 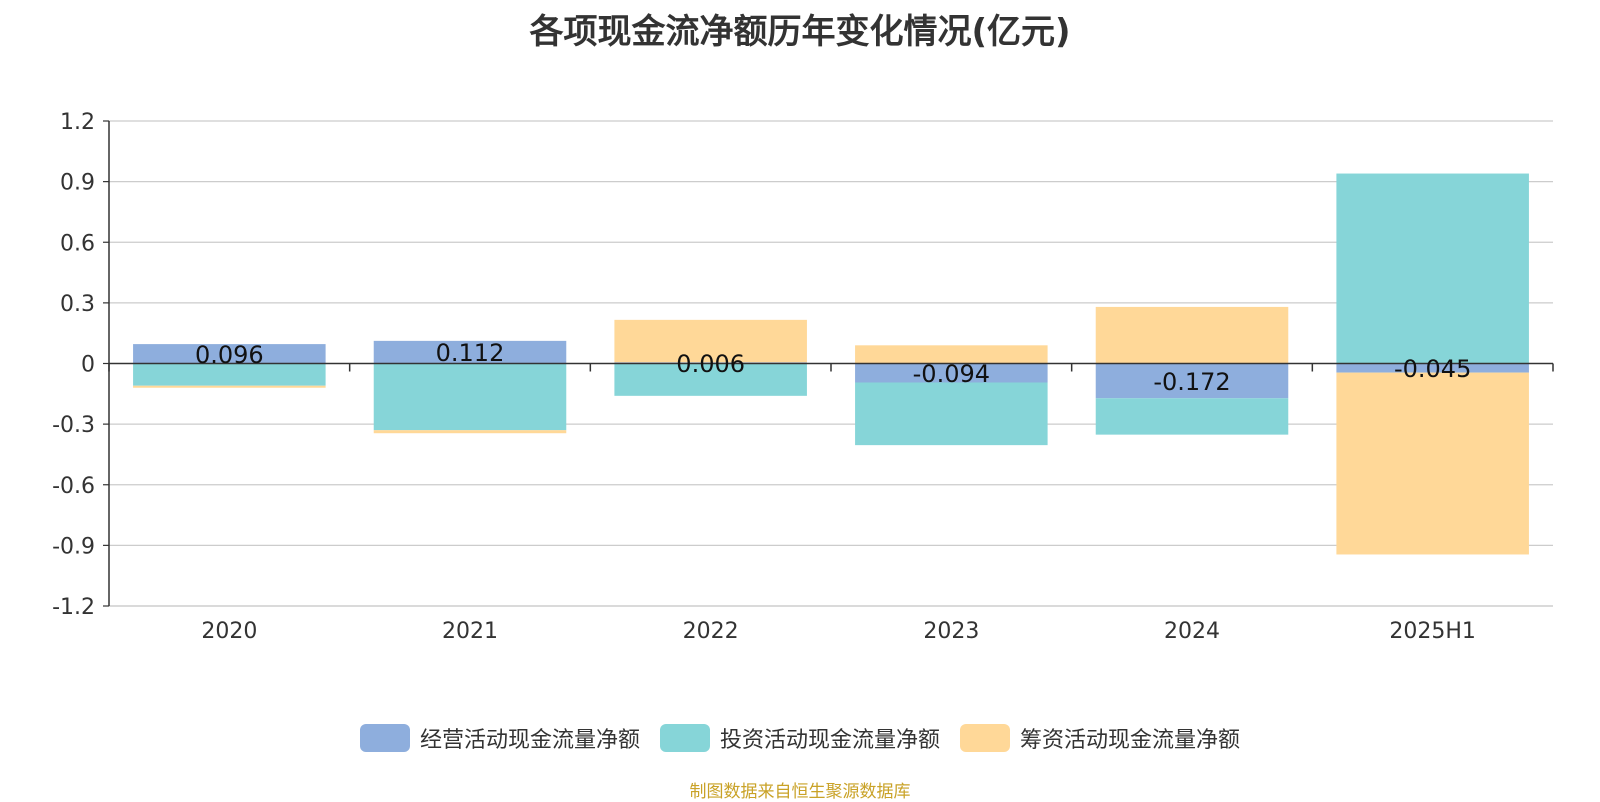 What do you see at coordinates (77, 183) in the screenshot?
I see `y-tick-label: 0.9` at bounding box center [77, 183].